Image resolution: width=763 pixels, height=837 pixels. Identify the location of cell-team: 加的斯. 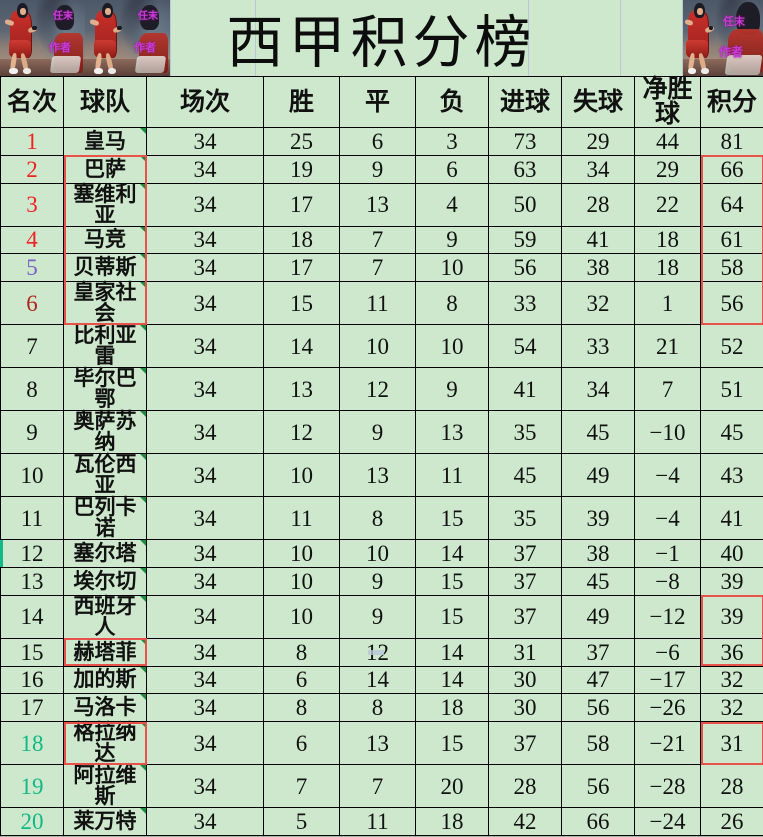
(105, 680).